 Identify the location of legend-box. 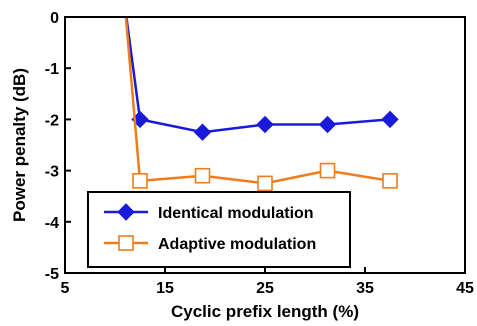
(219, 229).